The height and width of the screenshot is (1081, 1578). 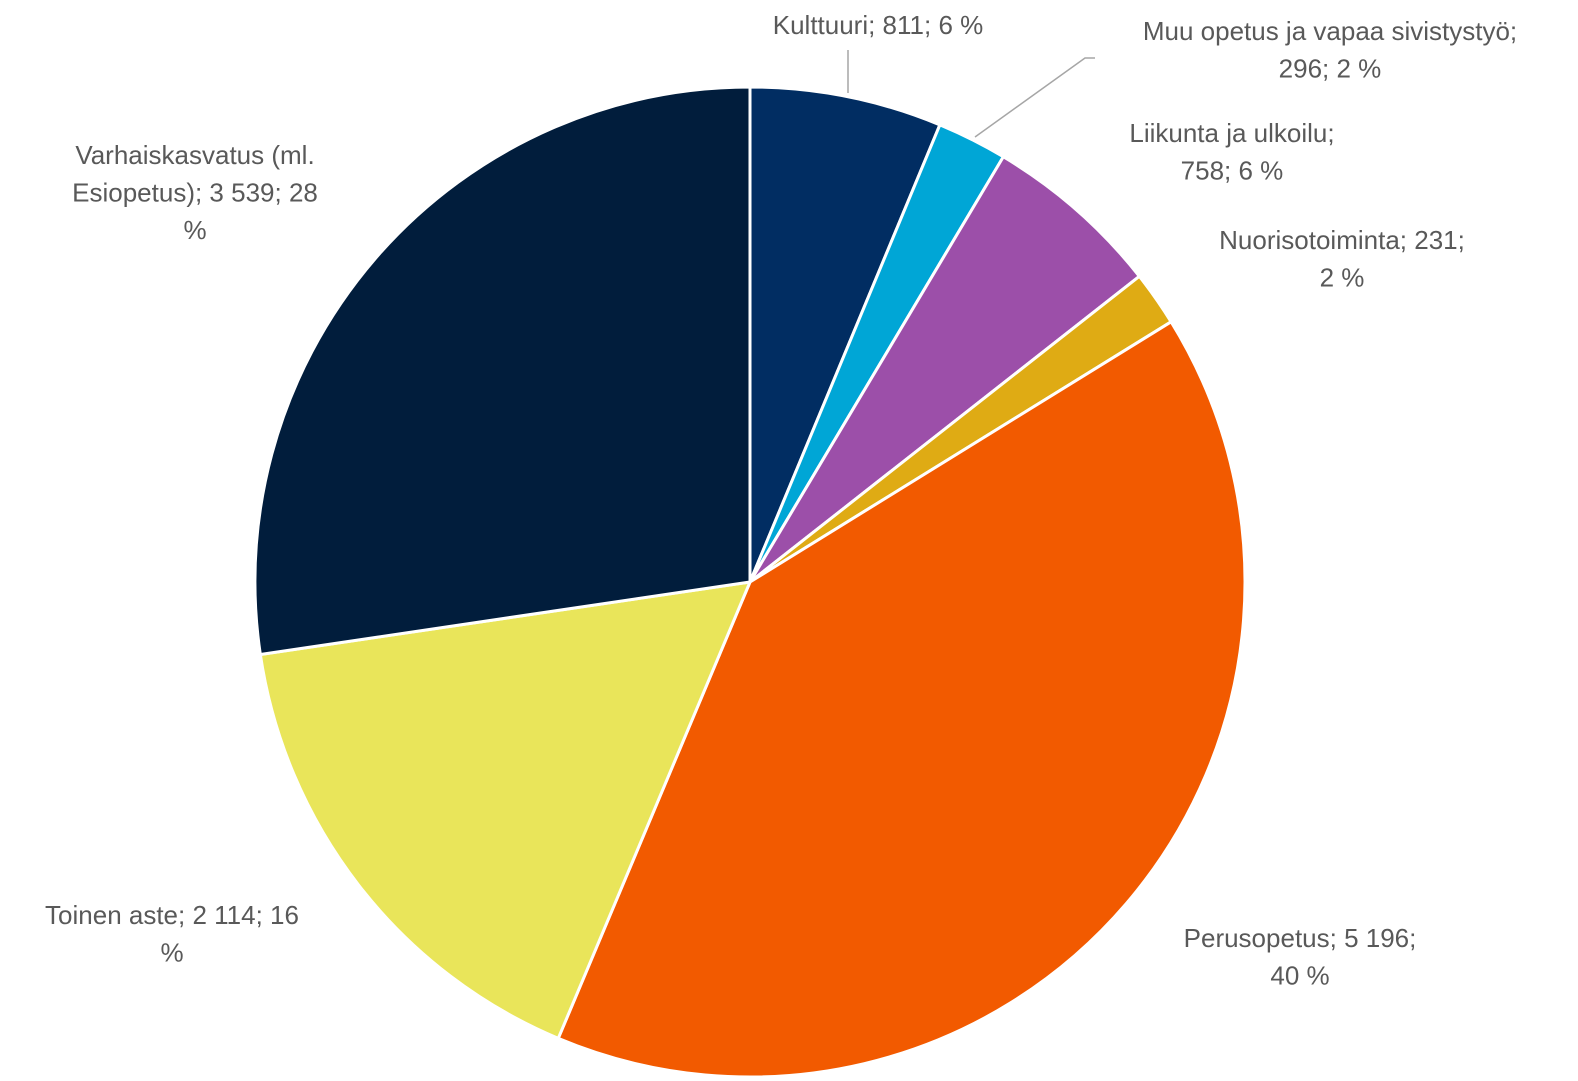 I want to click on data-label-line: Toinen aste; 2 114; 16, so click(x=172, y=915).